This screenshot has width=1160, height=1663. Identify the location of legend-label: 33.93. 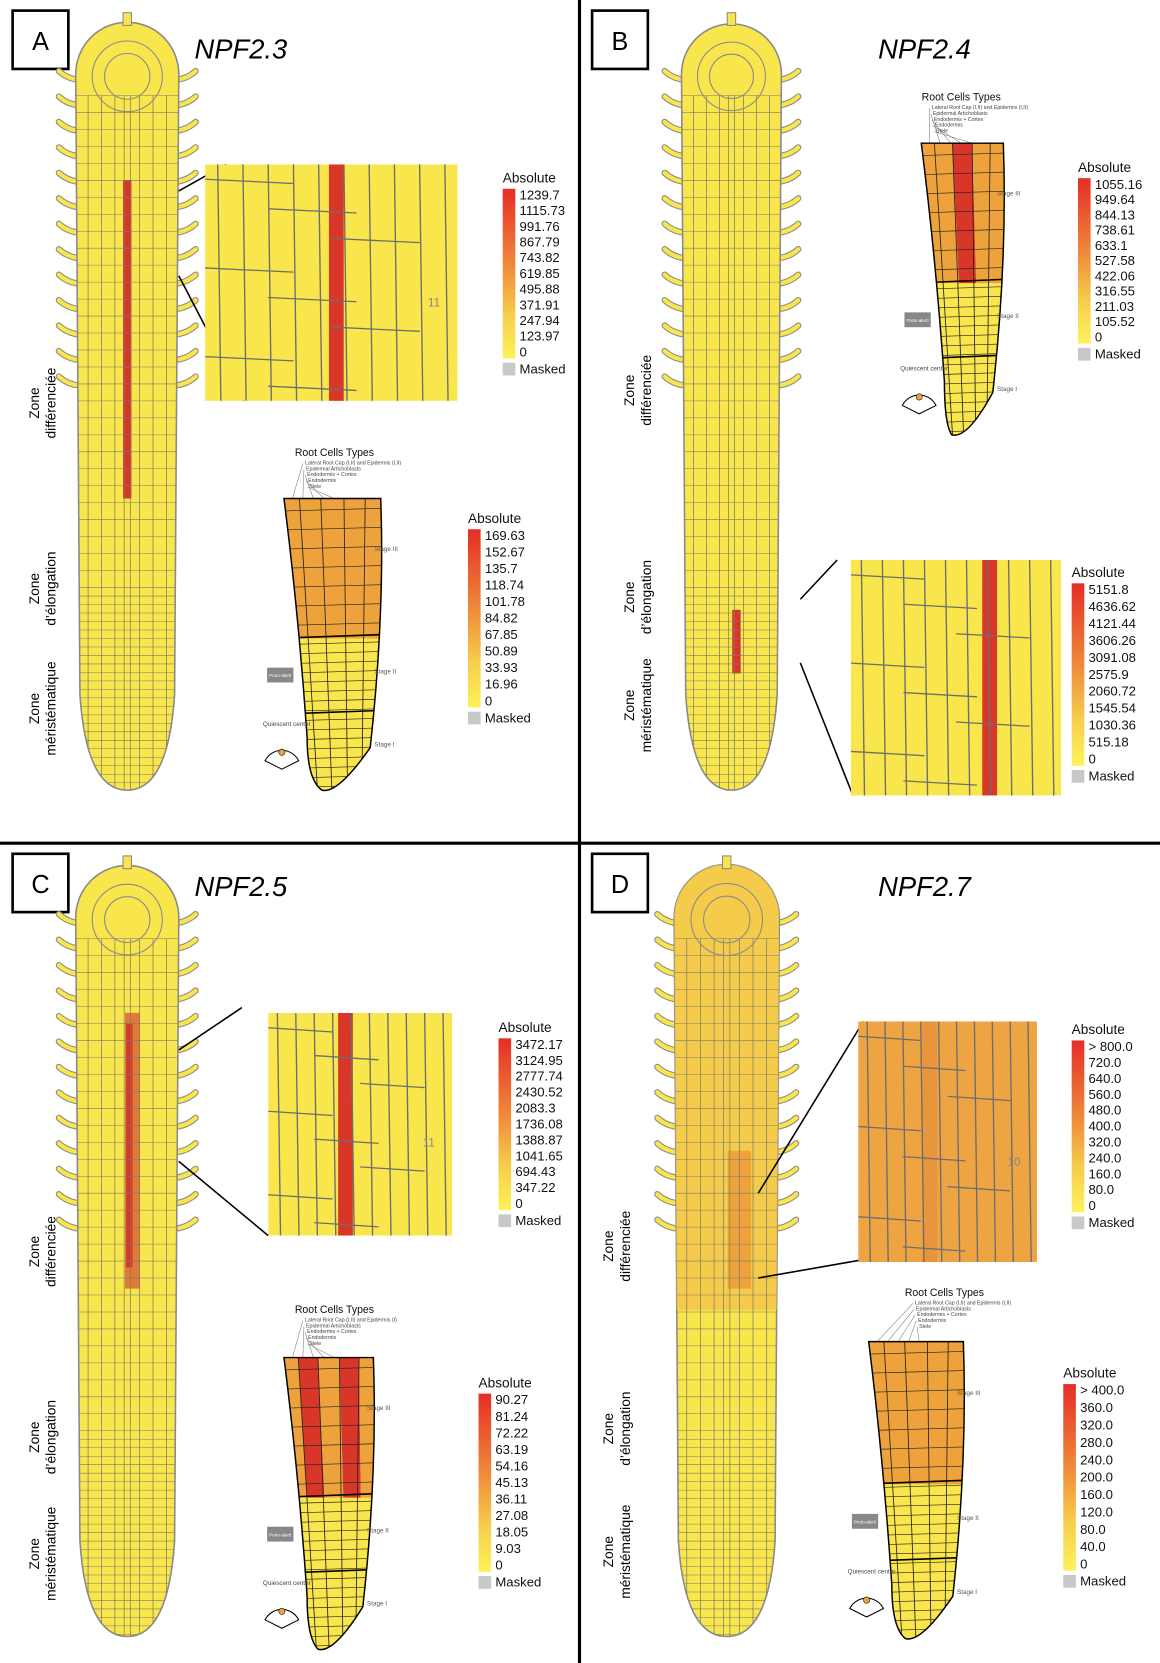
(501, 667).